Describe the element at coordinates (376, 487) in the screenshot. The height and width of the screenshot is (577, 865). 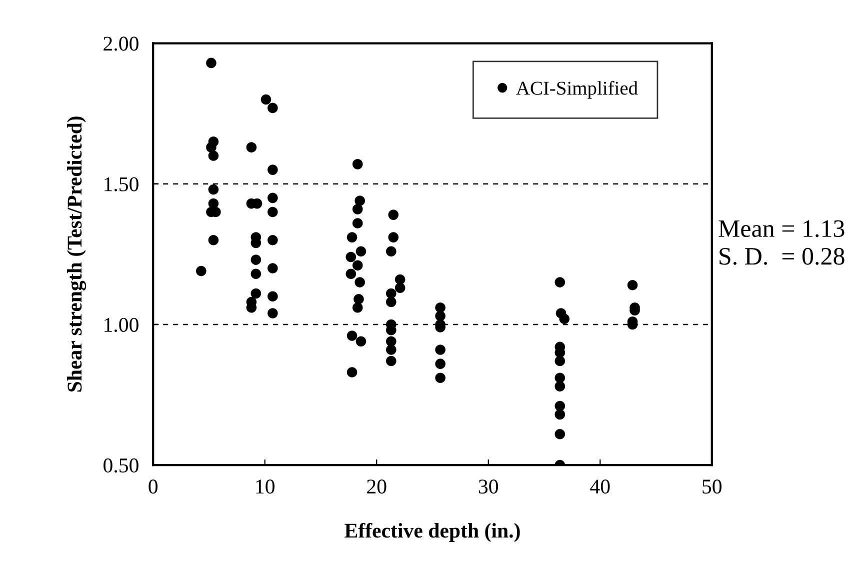
I see `x-tick-label: 20` at that location.